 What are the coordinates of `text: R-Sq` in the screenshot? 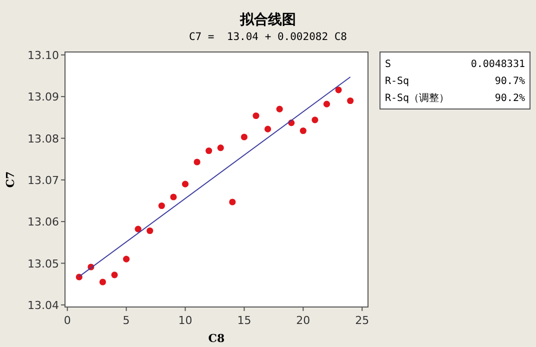 It's located at (397, 81).